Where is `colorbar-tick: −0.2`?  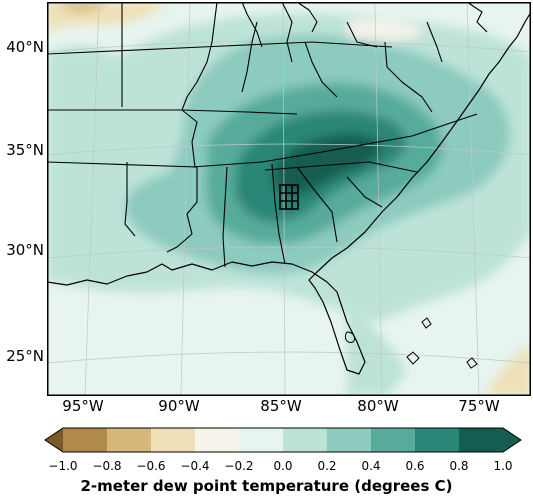 colorbar-tick: −0.2 is located at coordinates (239, 466).